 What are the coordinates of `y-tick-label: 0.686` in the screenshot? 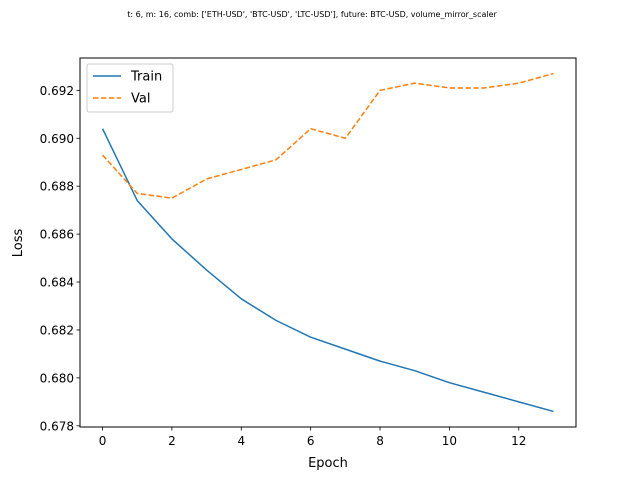 It's located at (57, 235).